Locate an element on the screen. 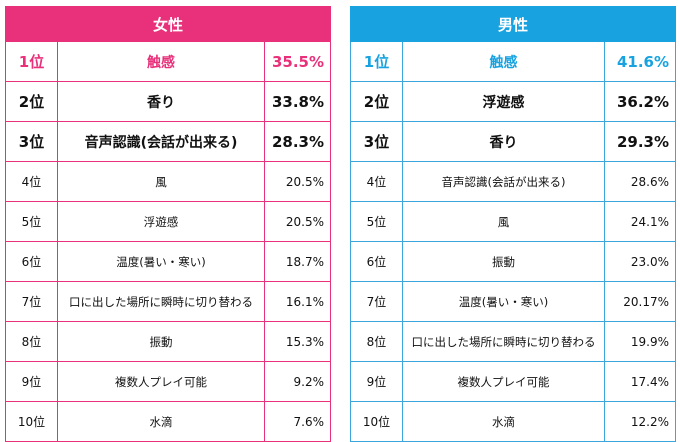  table-row: 9位 複数人プレイ可能 9.2% is located at coordinates (168, 381).